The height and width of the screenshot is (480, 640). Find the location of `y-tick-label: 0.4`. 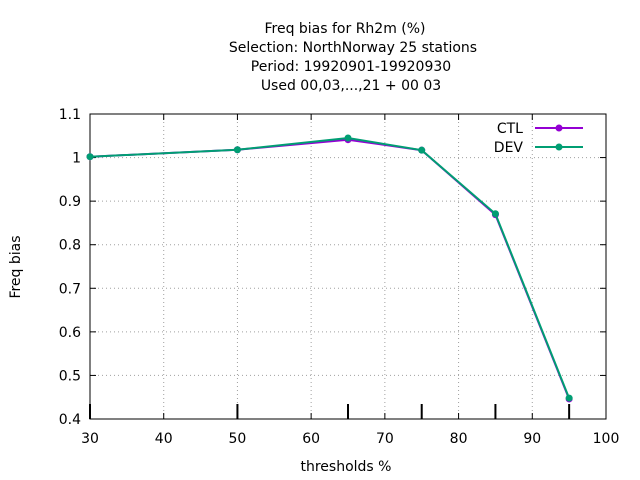

y-tick-label: 0.4 is located at coordinates (70, 420).